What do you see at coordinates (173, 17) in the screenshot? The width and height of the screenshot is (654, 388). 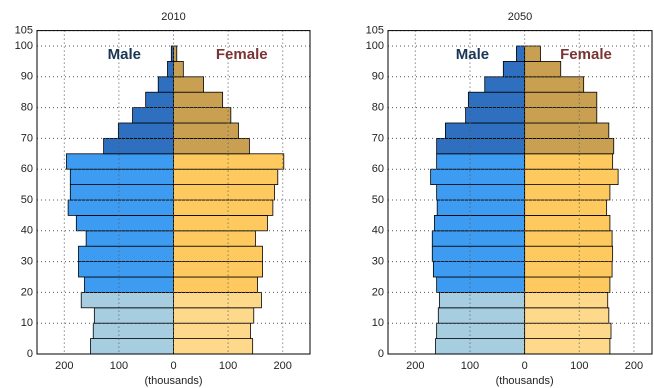 I see `chart-title: 2010` at bounding box center [173, 17].